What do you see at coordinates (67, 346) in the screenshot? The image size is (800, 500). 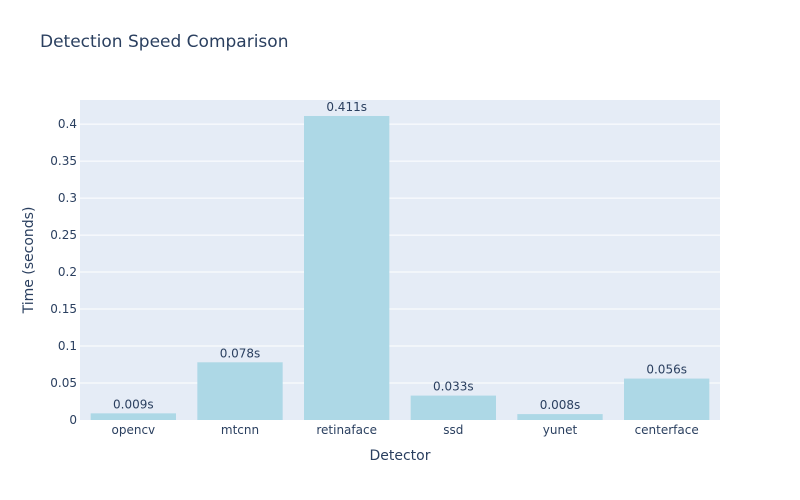 I see `y-tick-label: 0.1` at bounding box center [67, 346].